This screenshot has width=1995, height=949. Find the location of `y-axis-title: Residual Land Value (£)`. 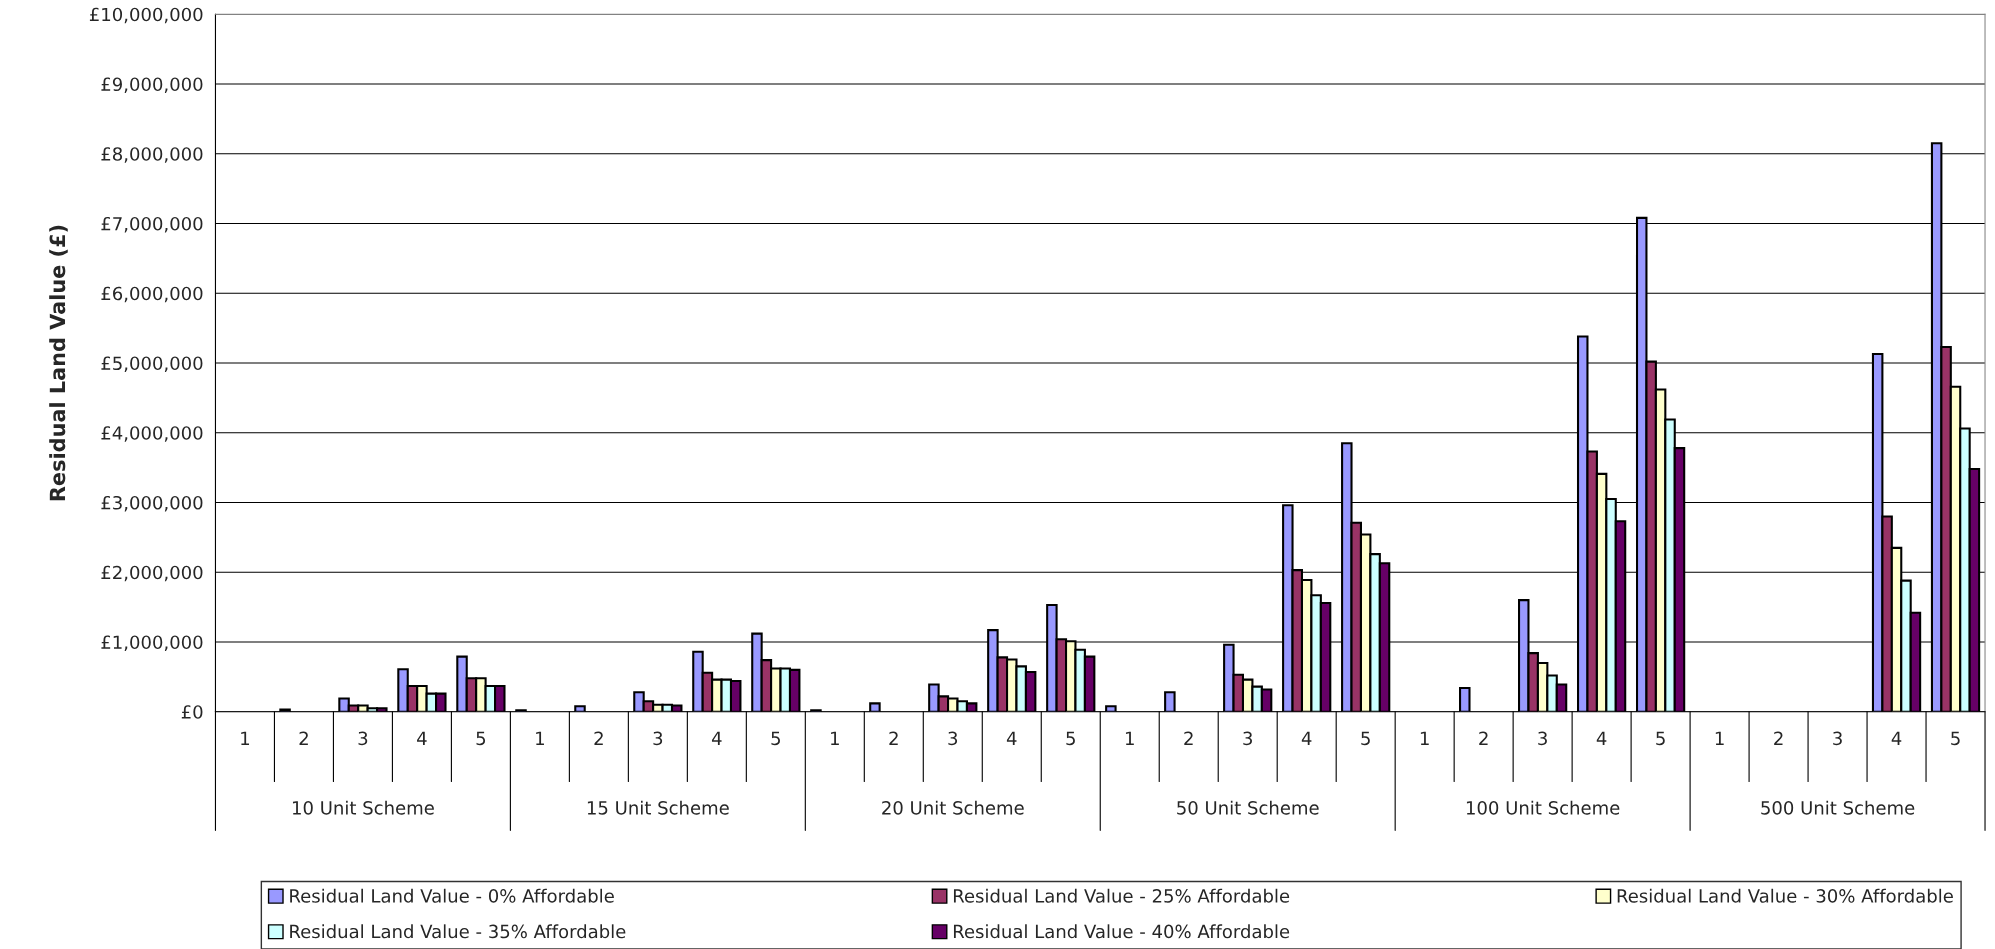

y-axis-title: Residual Land Value (£) is located at coordinates (58, 363).